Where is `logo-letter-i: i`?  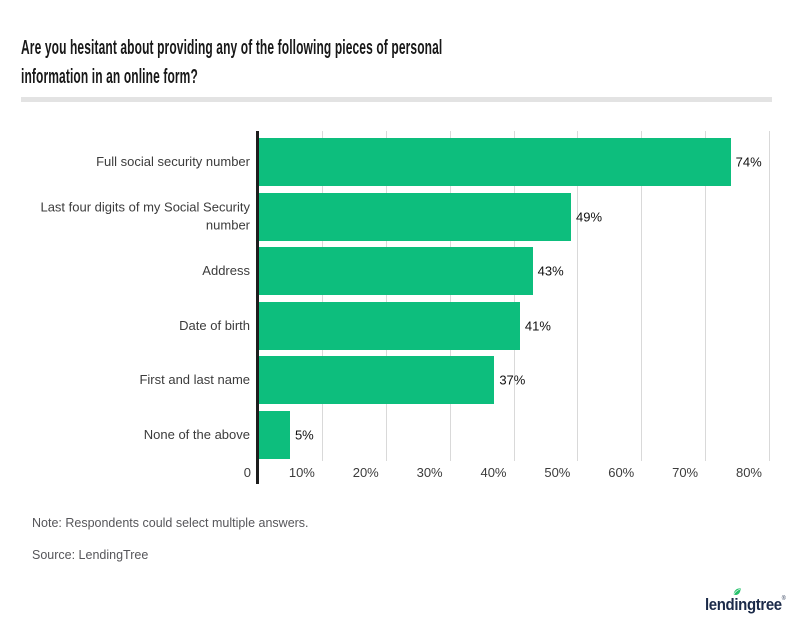
logo-letter-i: i is located at coordinates (737, 601).